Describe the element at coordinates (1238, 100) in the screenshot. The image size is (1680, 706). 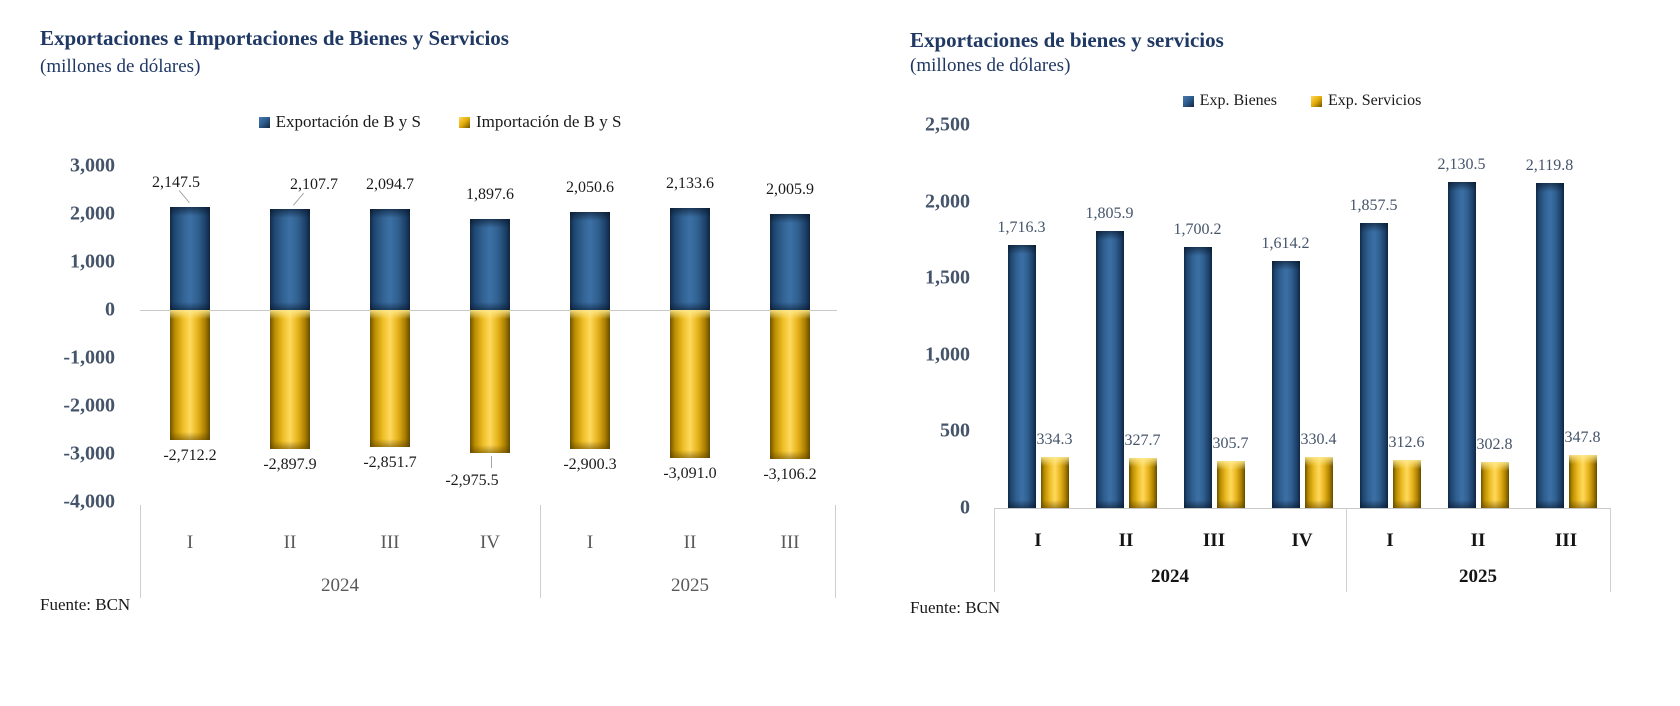
I see `legend-label: Exp. Bienes` at that location.